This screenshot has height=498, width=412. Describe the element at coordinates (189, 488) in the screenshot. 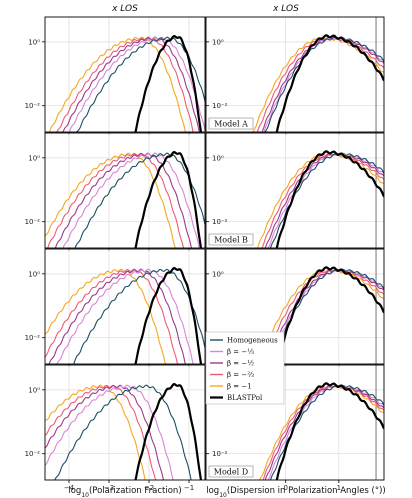

I see `x-tick-label: −1` at that location.